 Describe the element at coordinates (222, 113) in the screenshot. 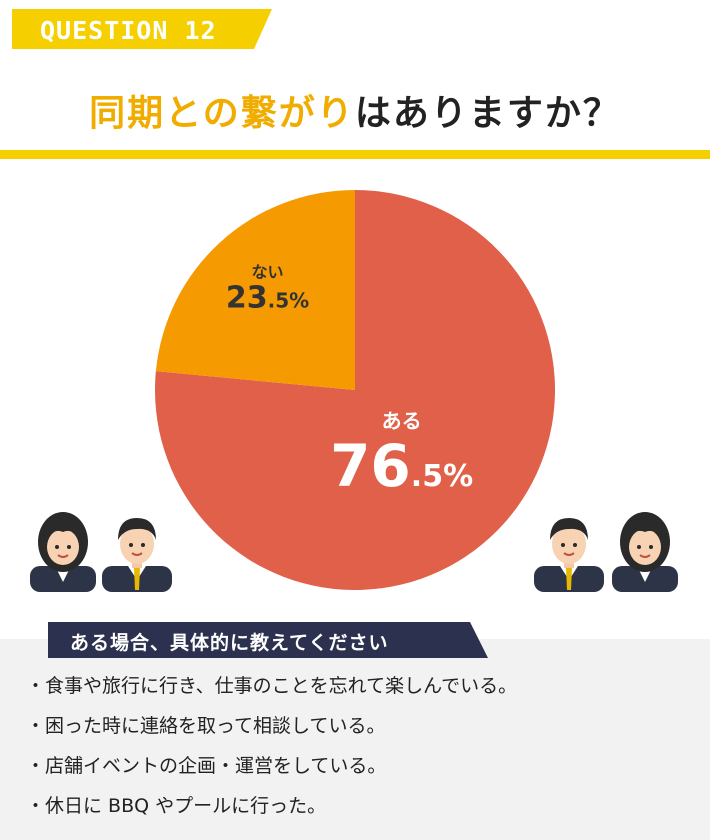

I see `title-highlight: 同期との繋がり` at that location.